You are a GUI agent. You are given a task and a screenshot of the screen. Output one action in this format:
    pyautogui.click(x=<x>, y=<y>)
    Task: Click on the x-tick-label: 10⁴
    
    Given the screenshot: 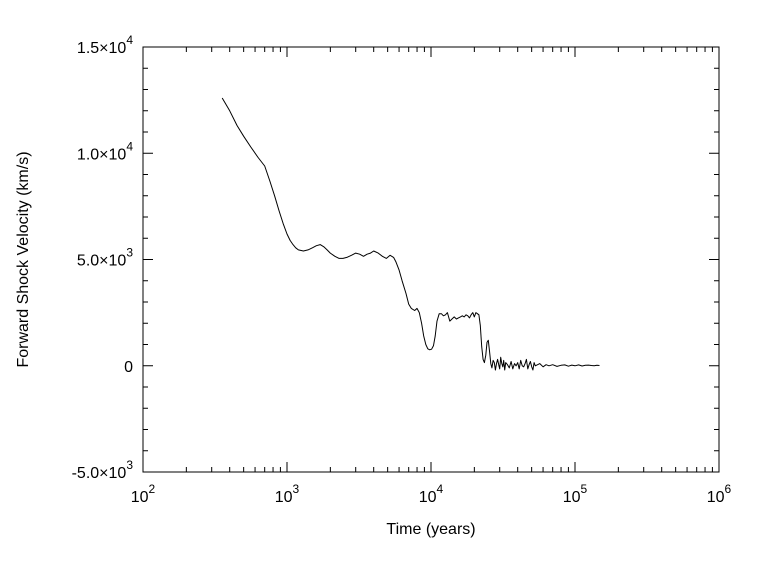 What is the action you would take?
    pyautogui.click(x=431, y=494)
    